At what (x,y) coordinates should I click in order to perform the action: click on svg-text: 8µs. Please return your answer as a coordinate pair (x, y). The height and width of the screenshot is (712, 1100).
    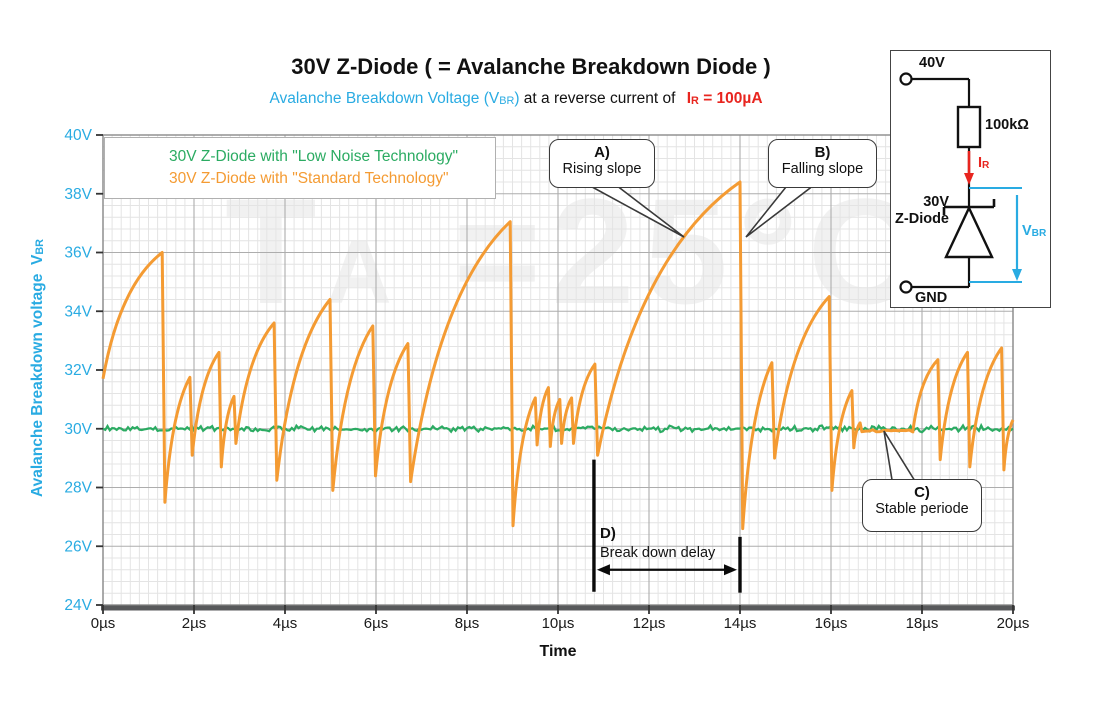
    Looking at the image, I should click on (467, 623).